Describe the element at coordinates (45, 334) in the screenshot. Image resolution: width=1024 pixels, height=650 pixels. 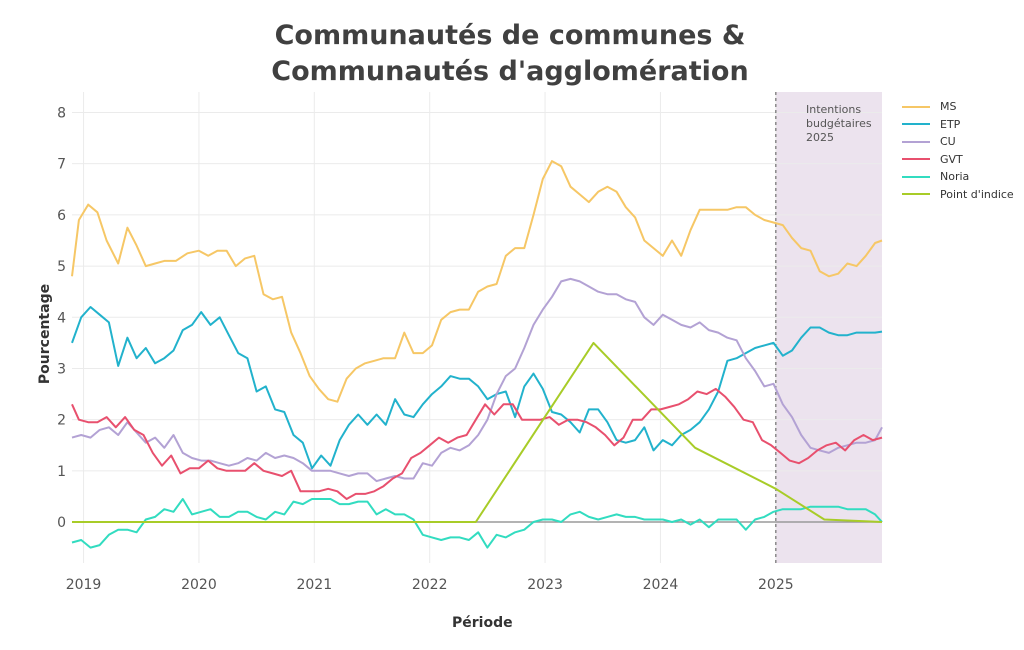
I see `y-axis-title: Pourcentage` at that location.